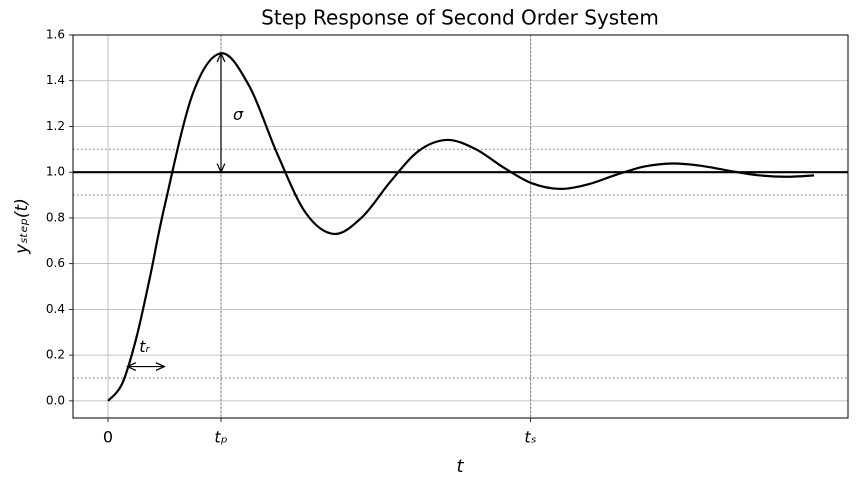 Image resolution: width=857 pixels, height=486 pixels. Describe the element at coordinates (460, 466) in the screenshot. I see `x-axis-label: t` at that location.